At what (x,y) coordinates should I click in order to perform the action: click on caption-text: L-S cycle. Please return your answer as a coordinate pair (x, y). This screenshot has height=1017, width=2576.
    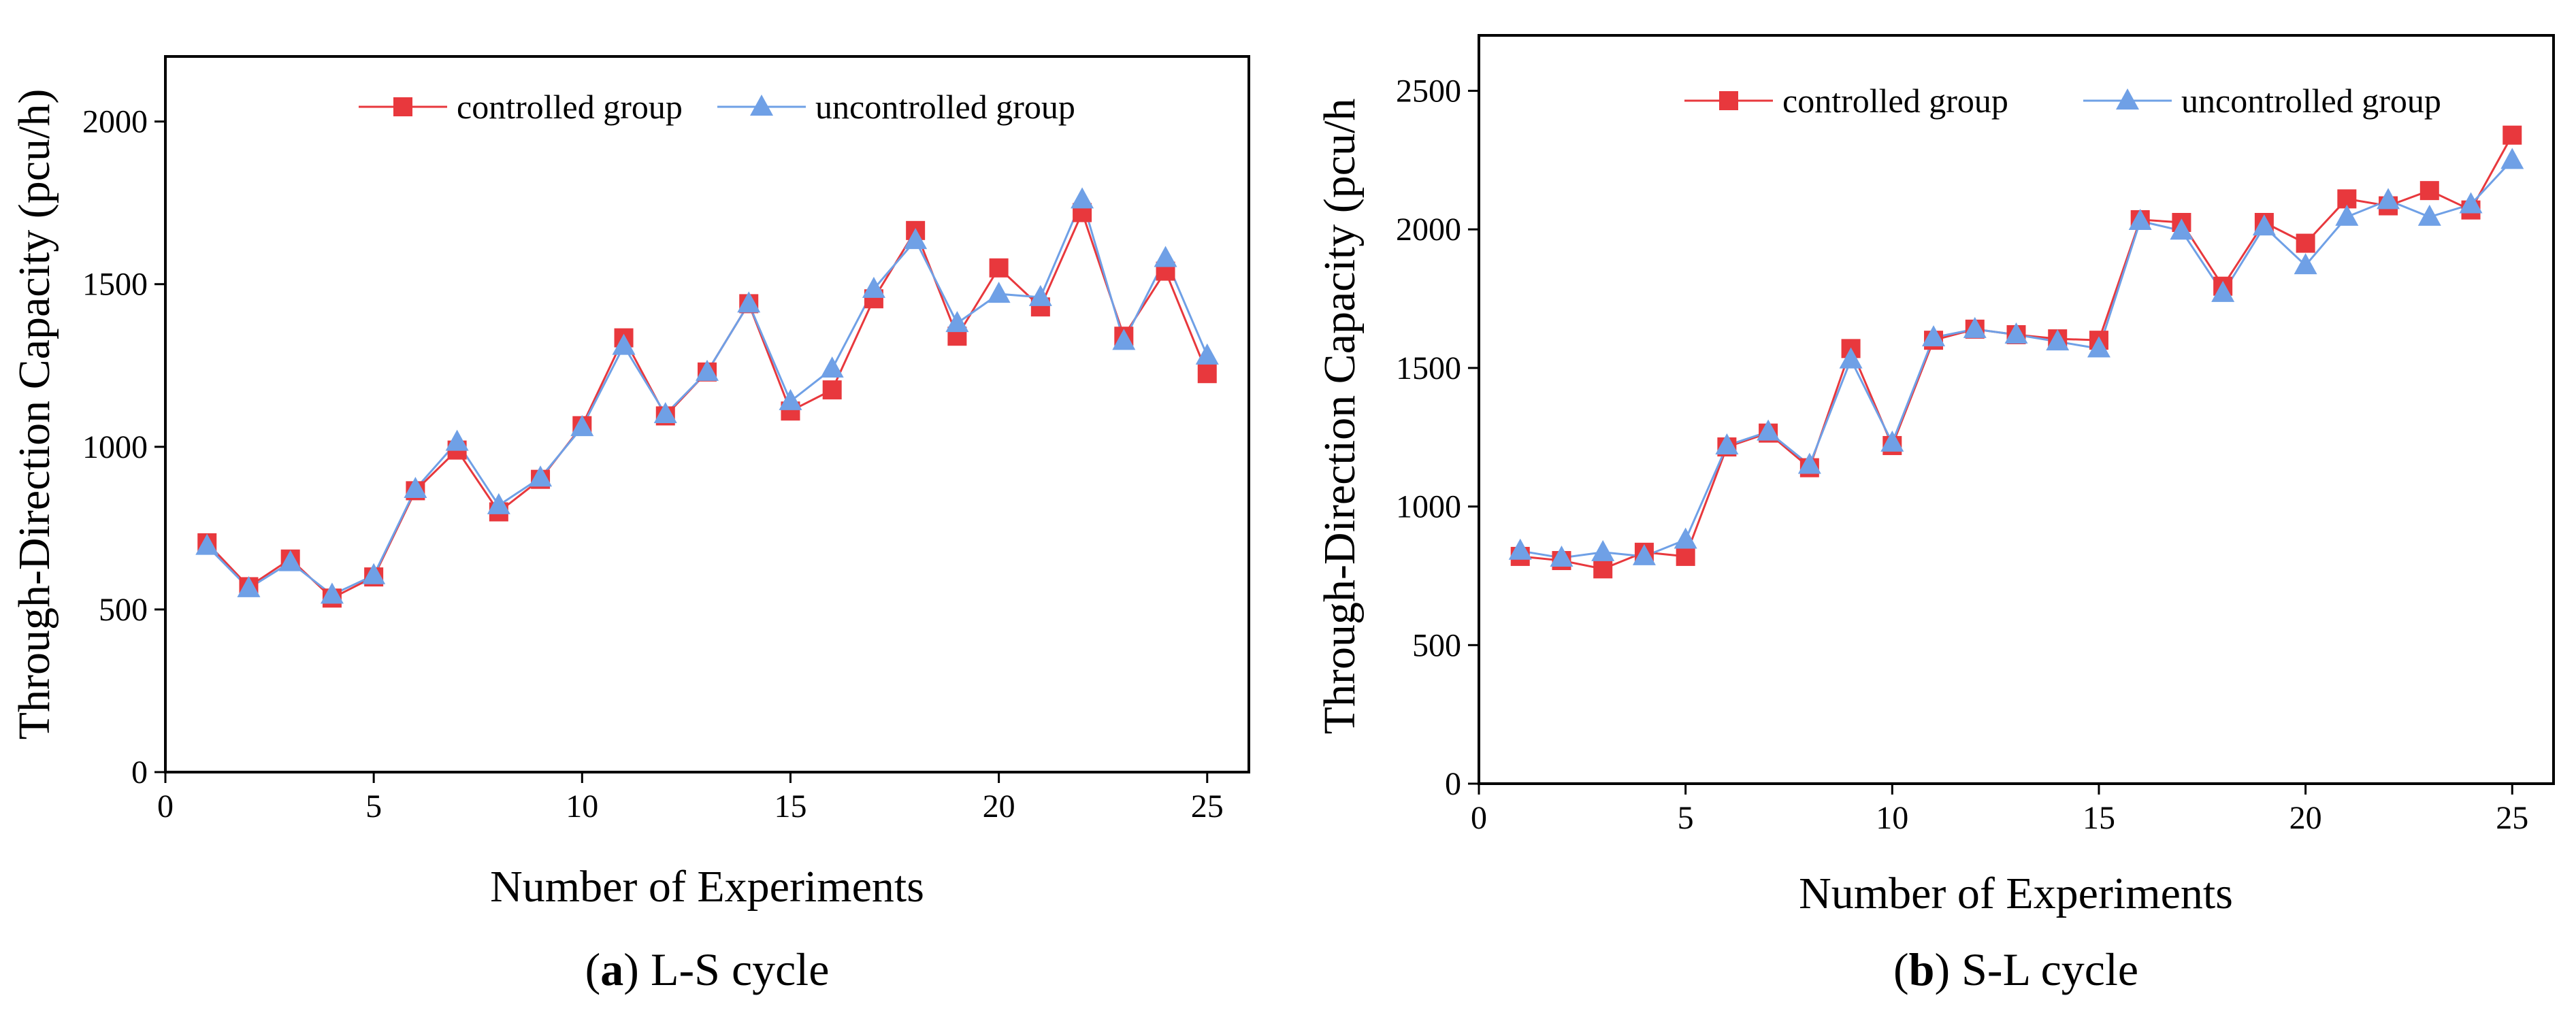
    Looking at the image, I should click on (734, 969).